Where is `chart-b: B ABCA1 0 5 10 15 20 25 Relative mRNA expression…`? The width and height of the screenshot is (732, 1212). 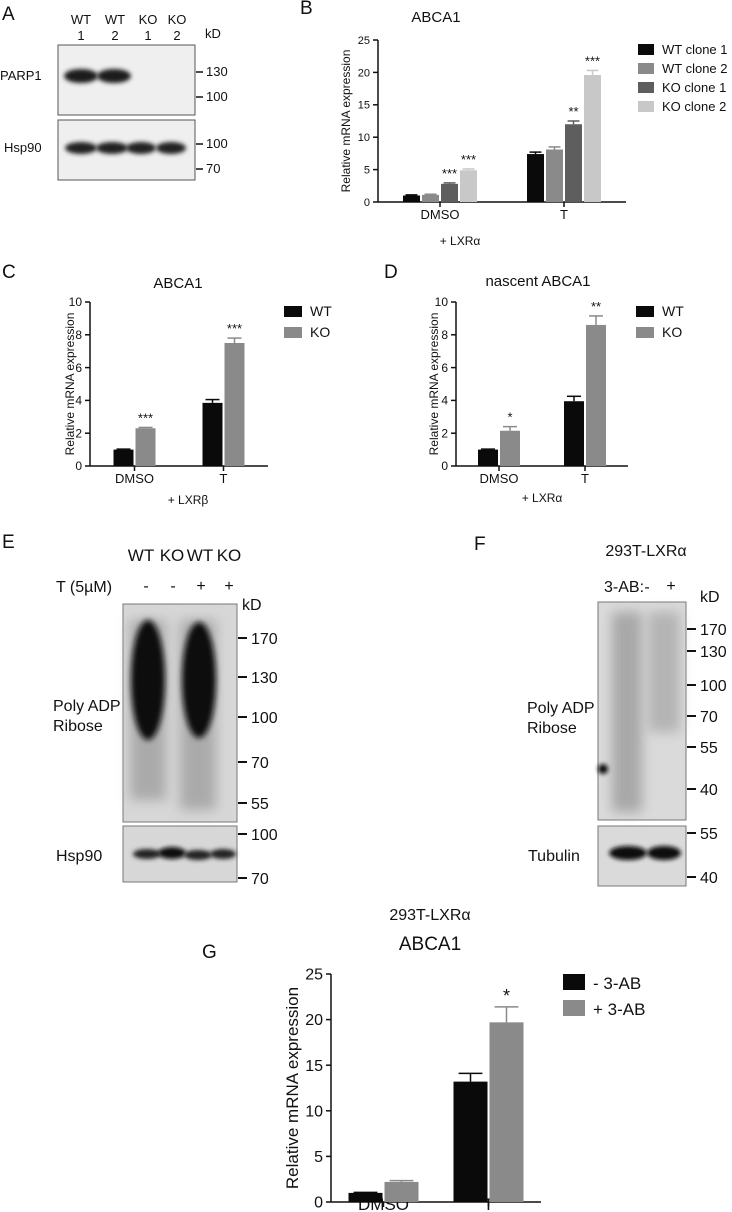
chart-b: B ABCA1 0 5 10 15 20 25 Relative mRNA expression… is located at coordinates (514, 124).